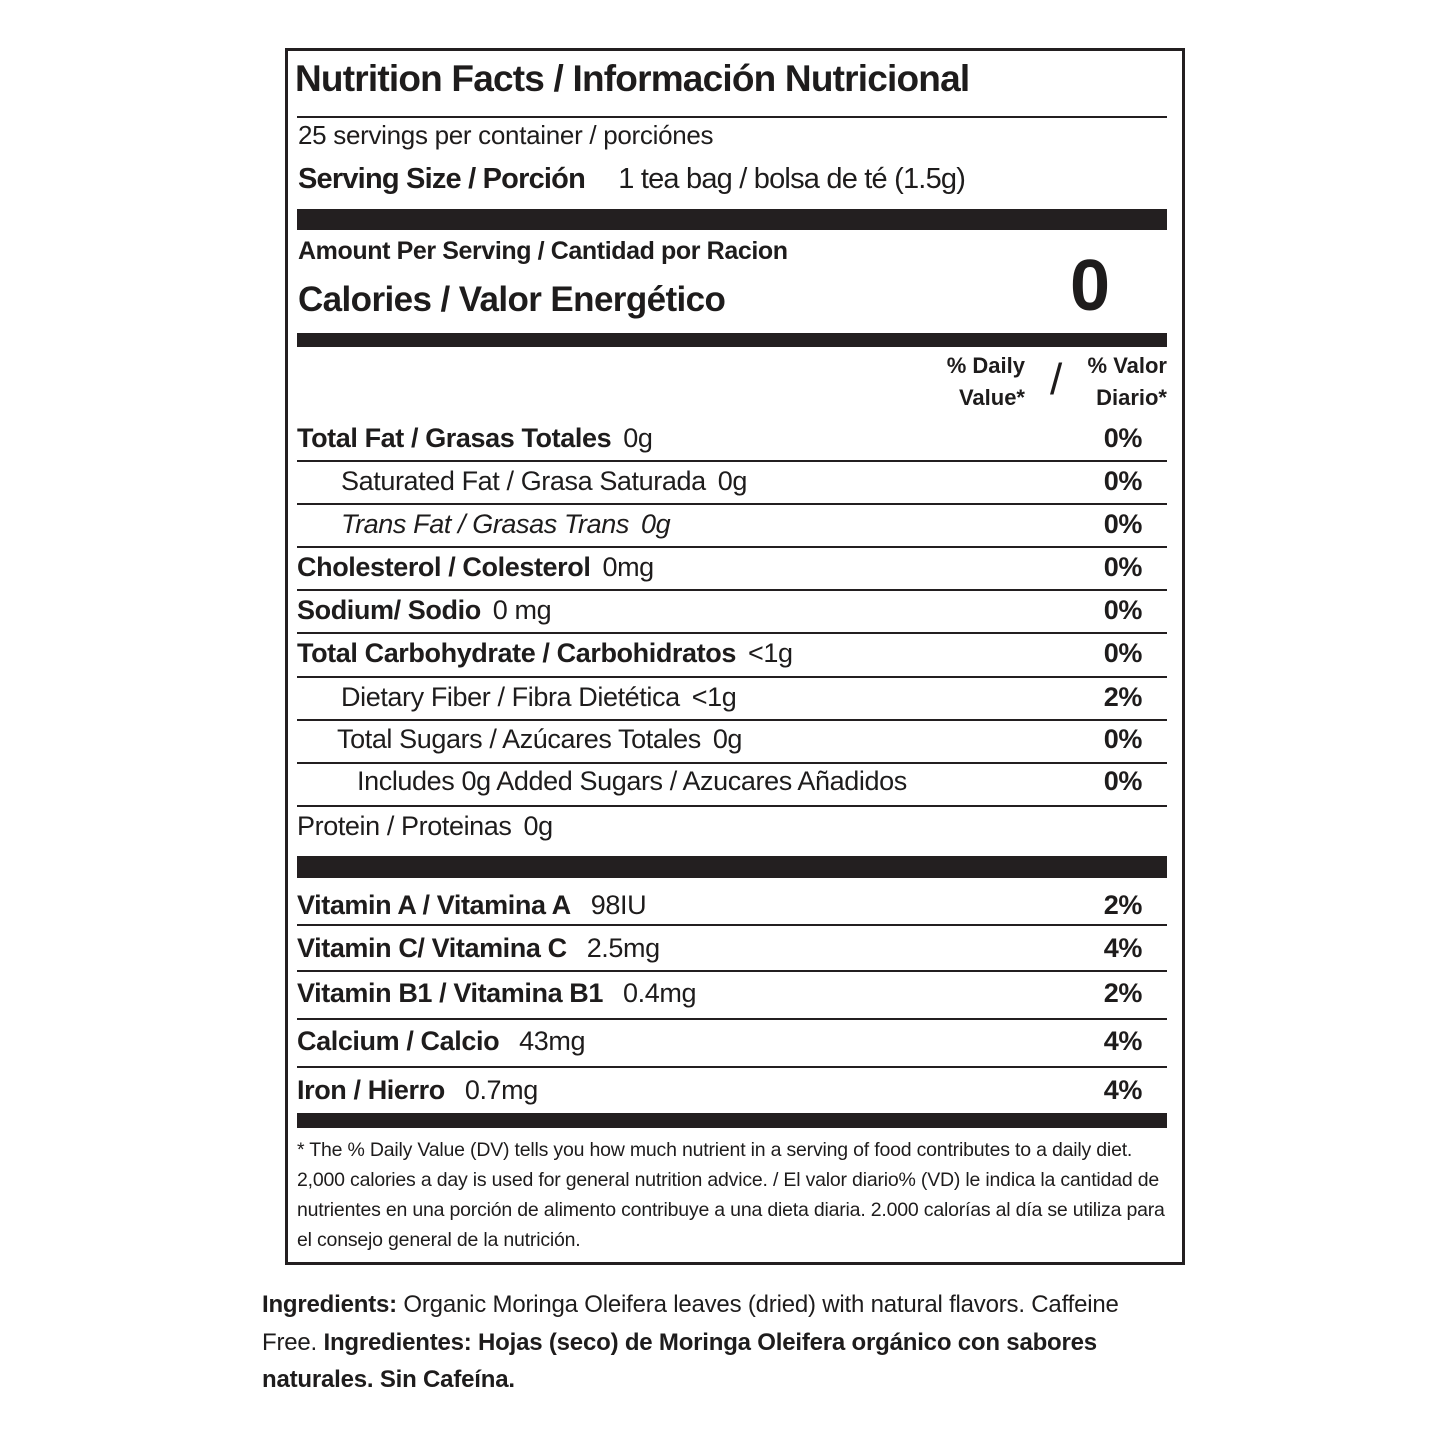 This screenshot has height=1445, width=1445. I want to click on nutrient-label-group: Total Sugars / Azúcares Totales 0g, so click(519, 739).